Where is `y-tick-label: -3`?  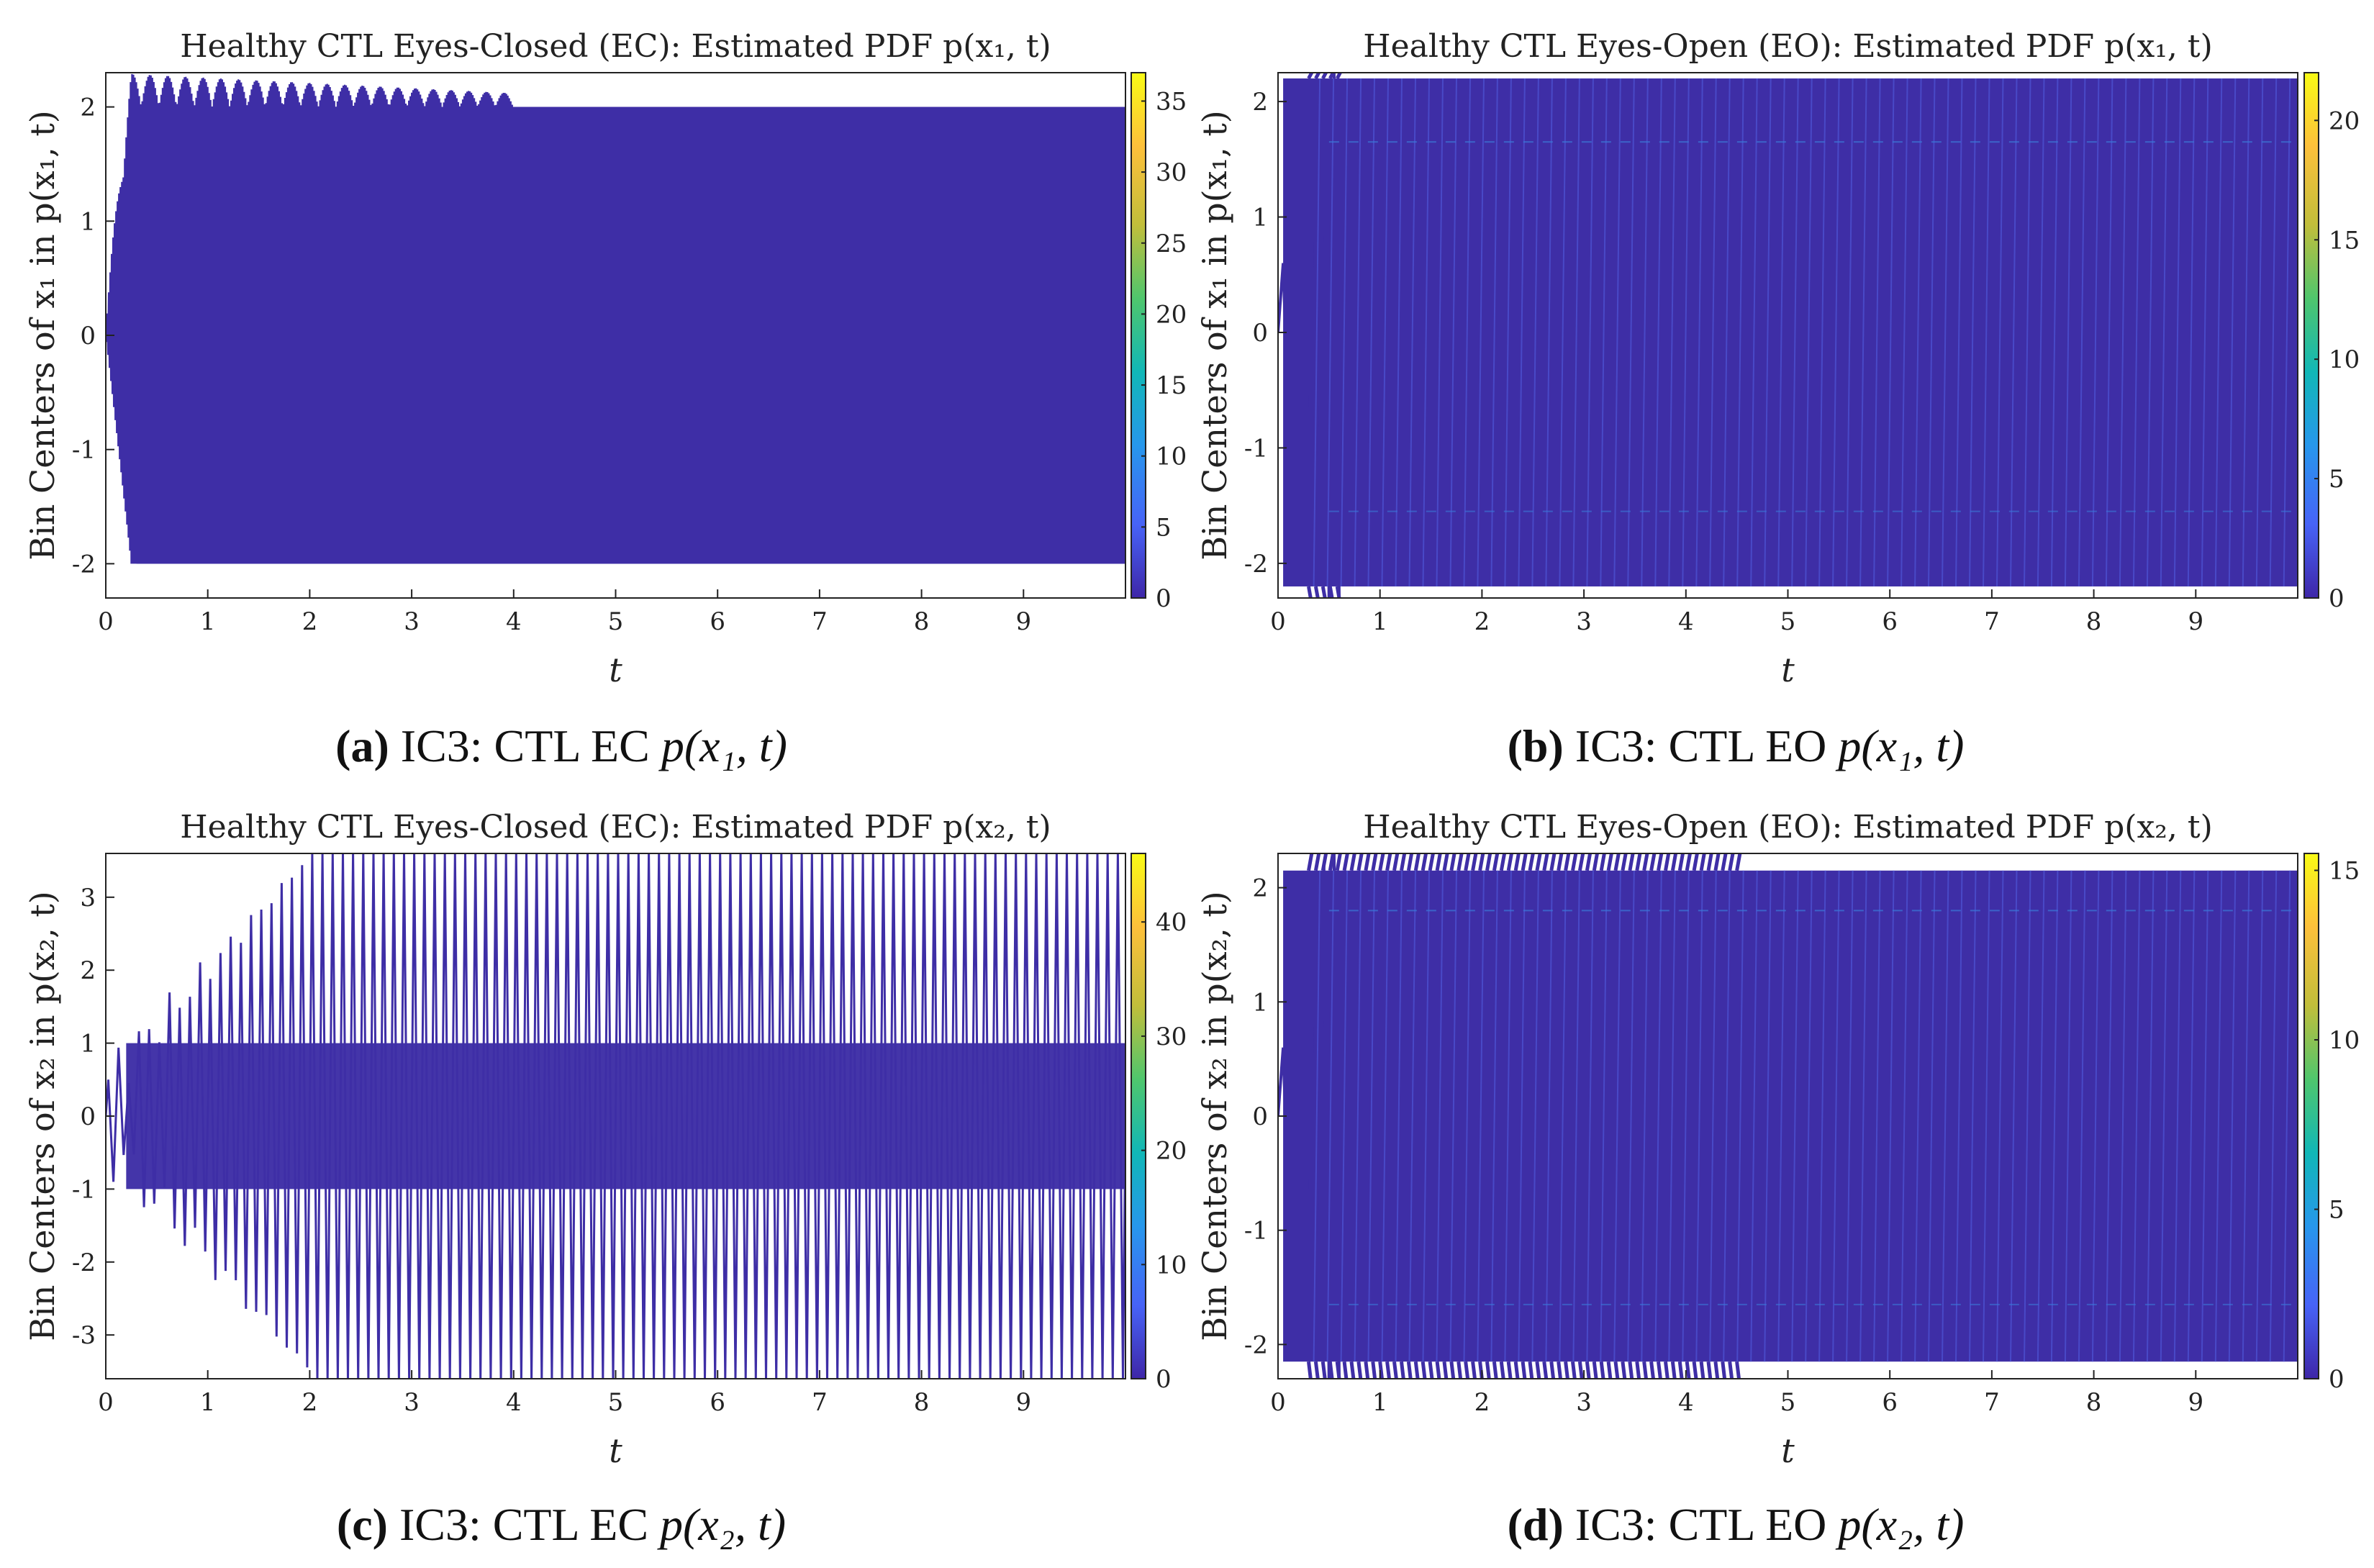
y-tick-label: -3 is located at coordinates (84, 1335).